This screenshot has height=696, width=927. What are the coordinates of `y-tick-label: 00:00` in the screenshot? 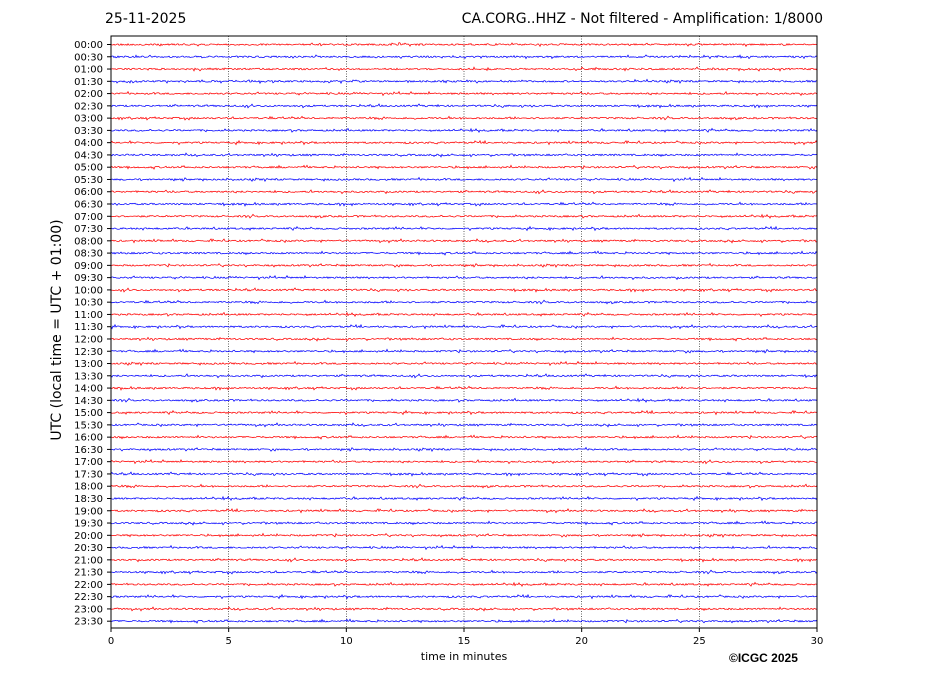 It's located at (88, 45).